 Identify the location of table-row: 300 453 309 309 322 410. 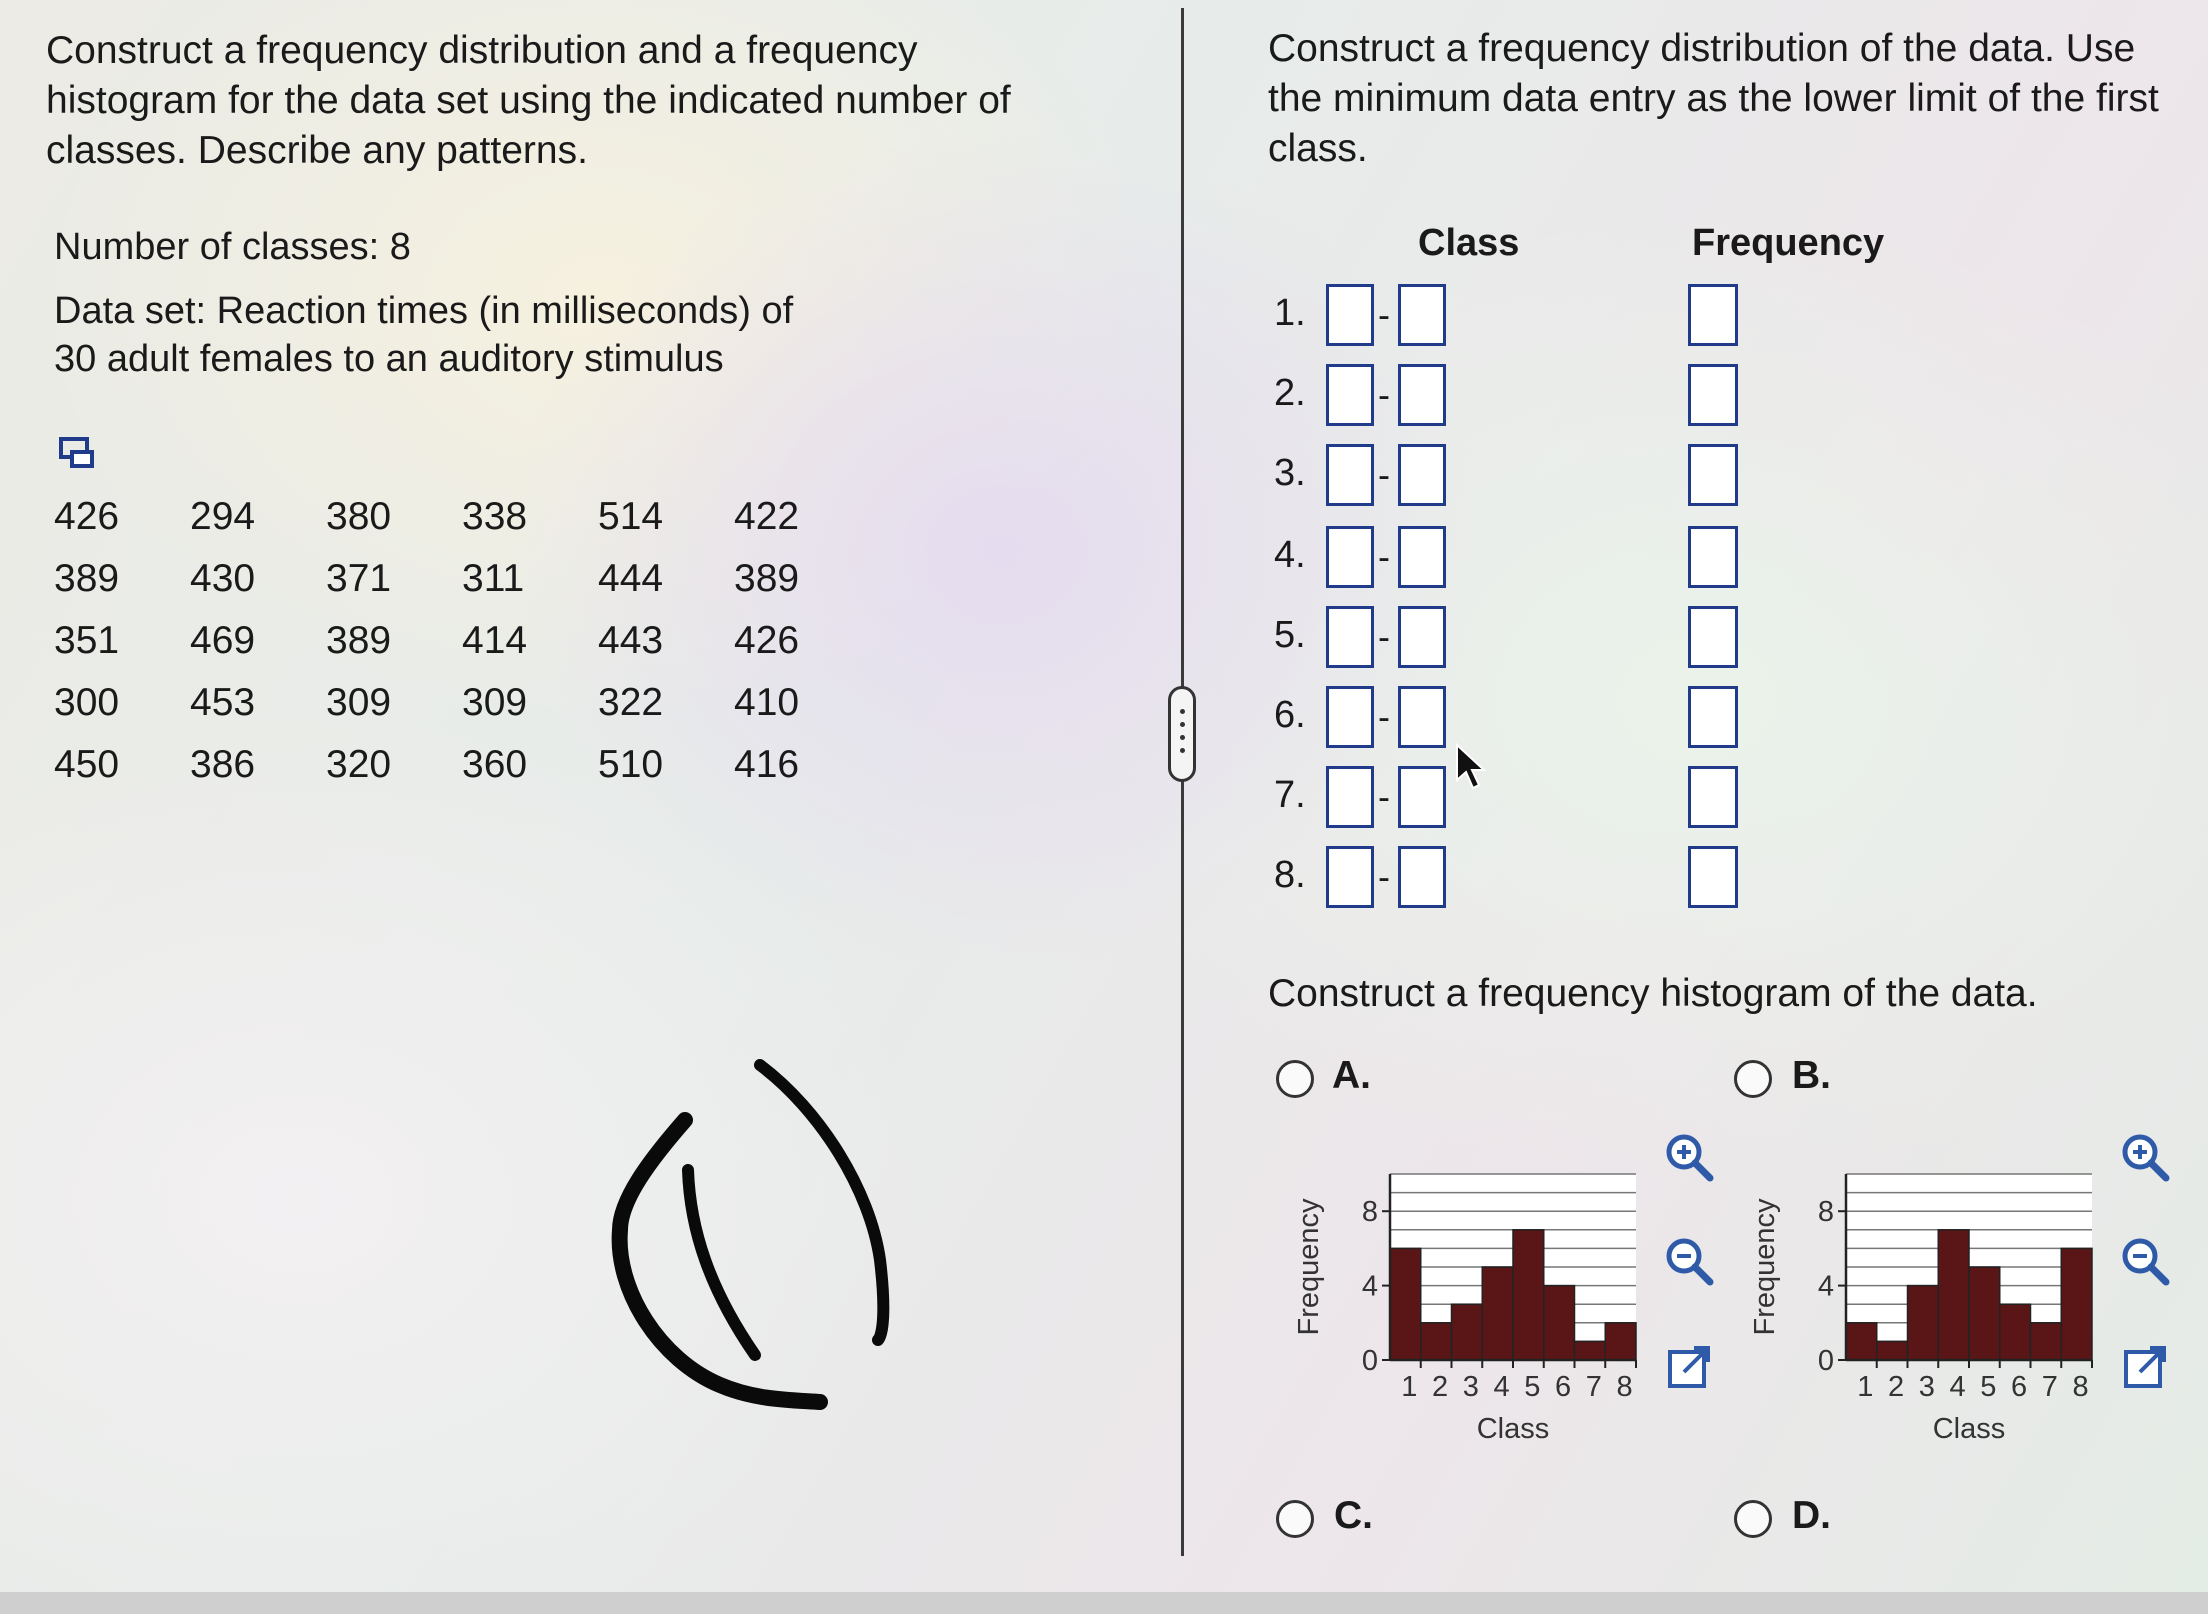
(427, 702).